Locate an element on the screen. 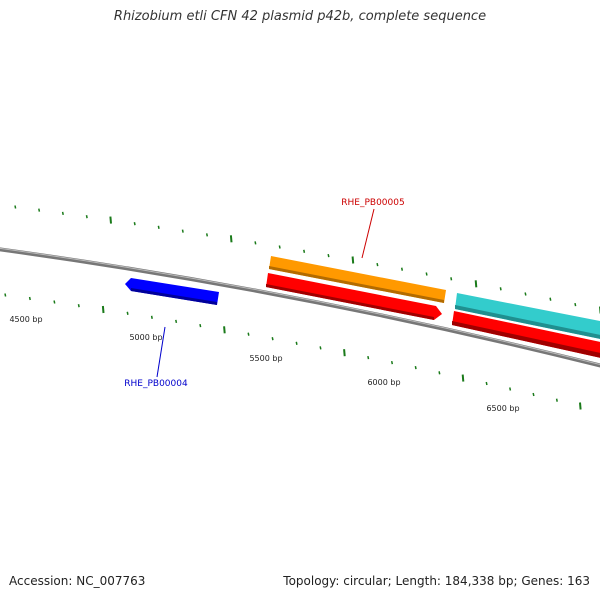 The width and height of the screenshot is (600, 600). gene-label-rhe-pb00004: RHE_PB00004 is located at coordinates (156, 384).